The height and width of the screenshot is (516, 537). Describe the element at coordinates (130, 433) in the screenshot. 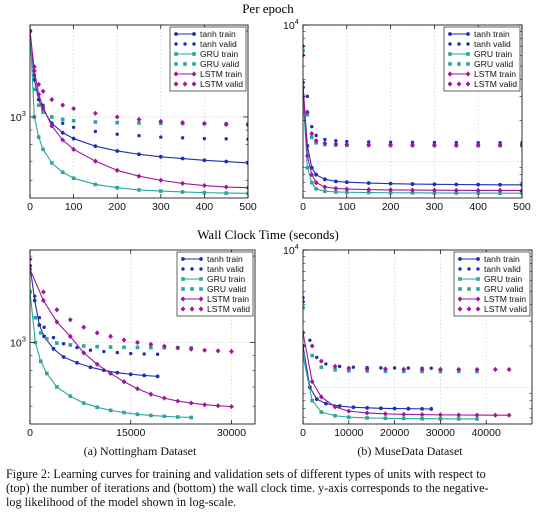

I see `x-tick-label: 15000` at that location.